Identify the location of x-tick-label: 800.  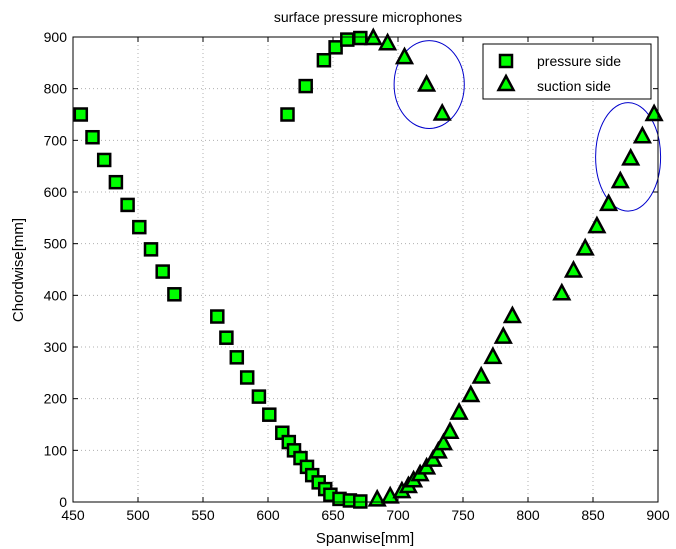
(528, 515).